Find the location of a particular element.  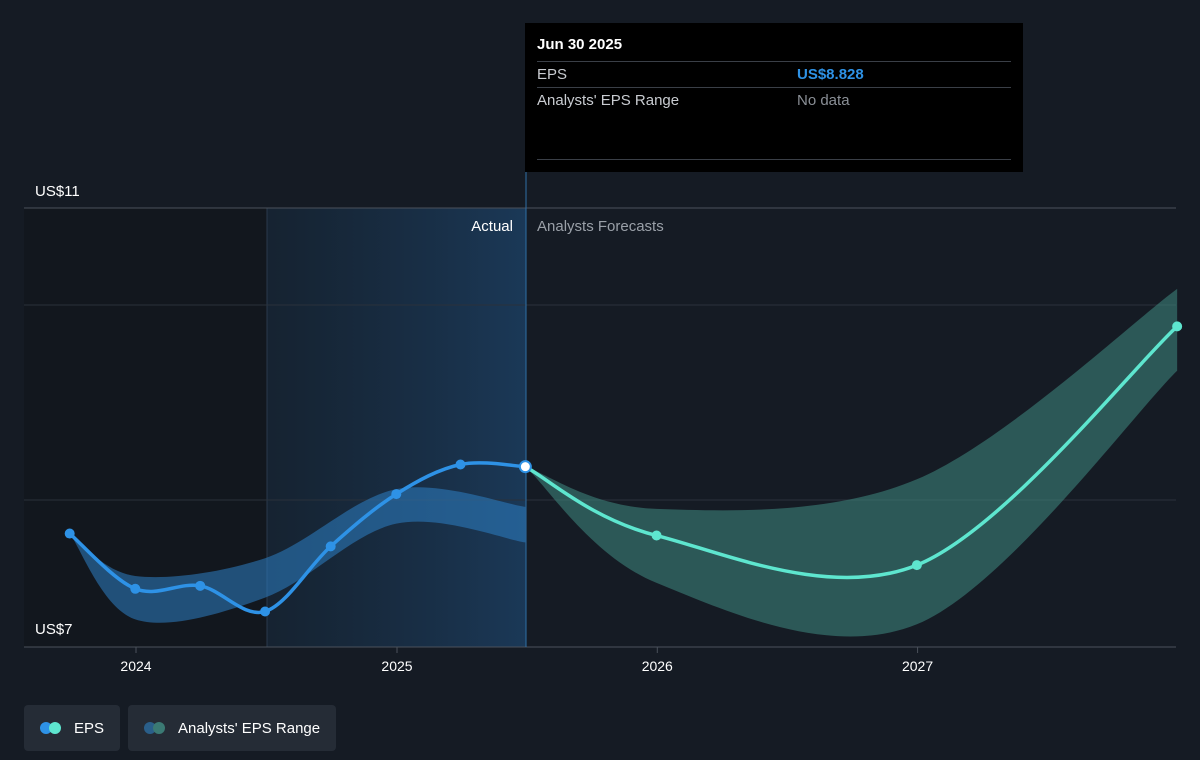

tooltip-range-label: Analysts' EPS Range is located at coordinates (608, 100).